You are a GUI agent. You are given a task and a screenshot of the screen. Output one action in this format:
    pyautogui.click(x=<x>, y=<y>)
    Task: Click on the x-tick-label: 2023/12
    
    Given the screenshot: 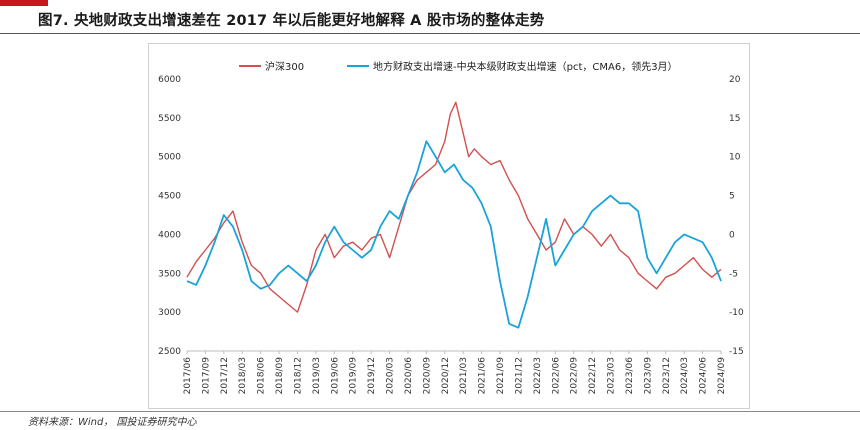 What is the action you would take?
    pyautogui.click(x=667, y=375)
    